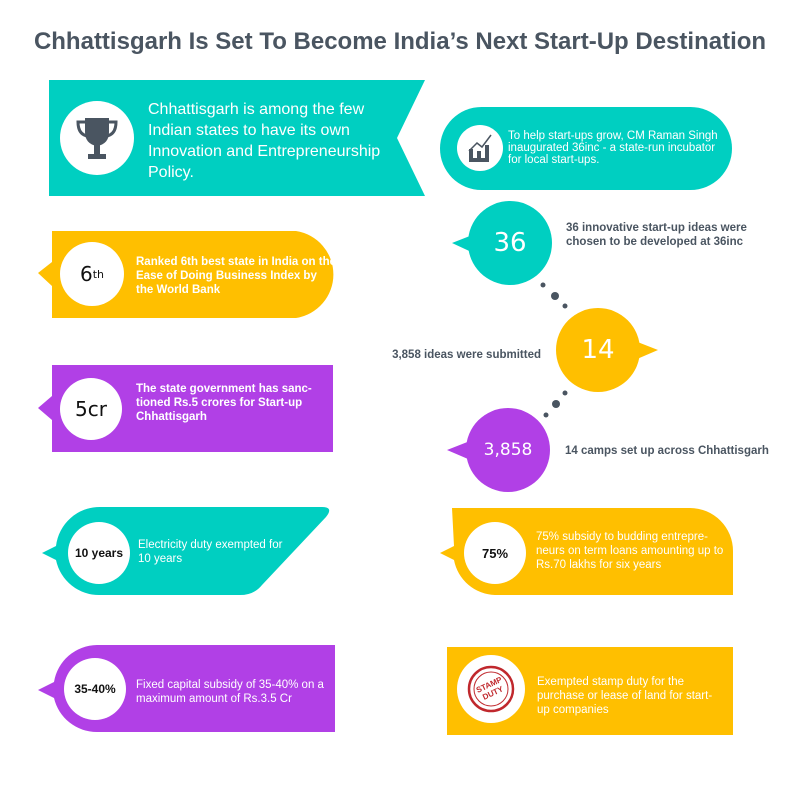  I want to click on incubator-icon-badge, so click(480, 148).